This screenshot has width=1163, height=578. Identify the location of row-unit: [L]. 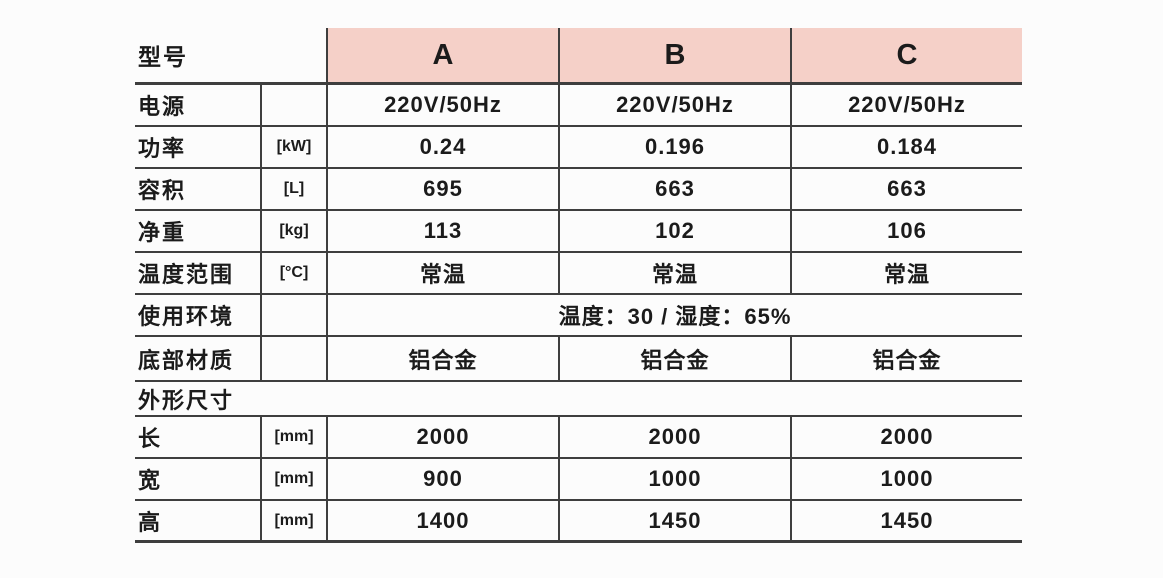
(293, 189).